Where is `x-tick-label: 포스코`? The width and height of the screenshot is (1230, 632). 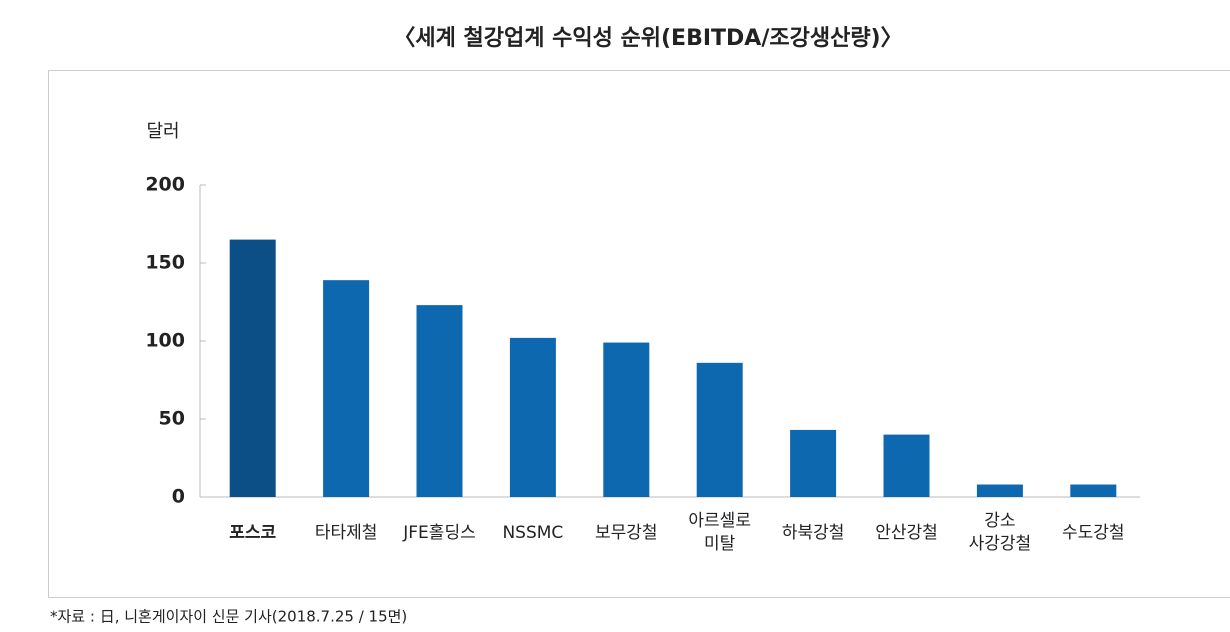 x-tick-label: 포스코 is located at coordinates (253, 533).